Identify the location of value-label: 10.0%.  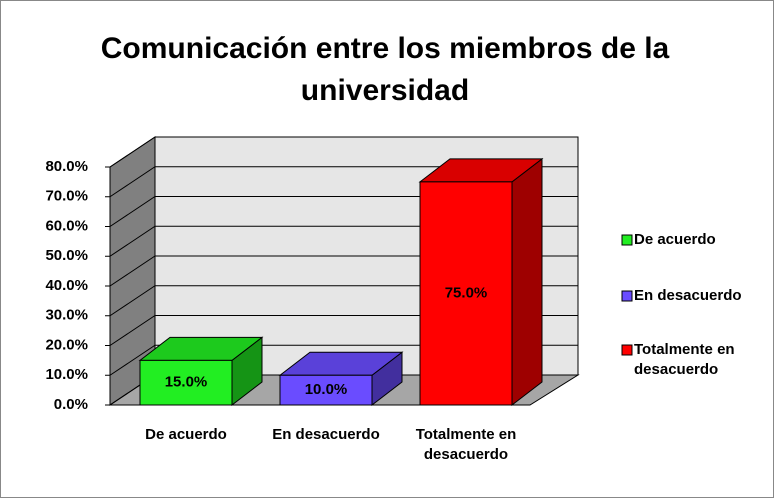
(326, 389).